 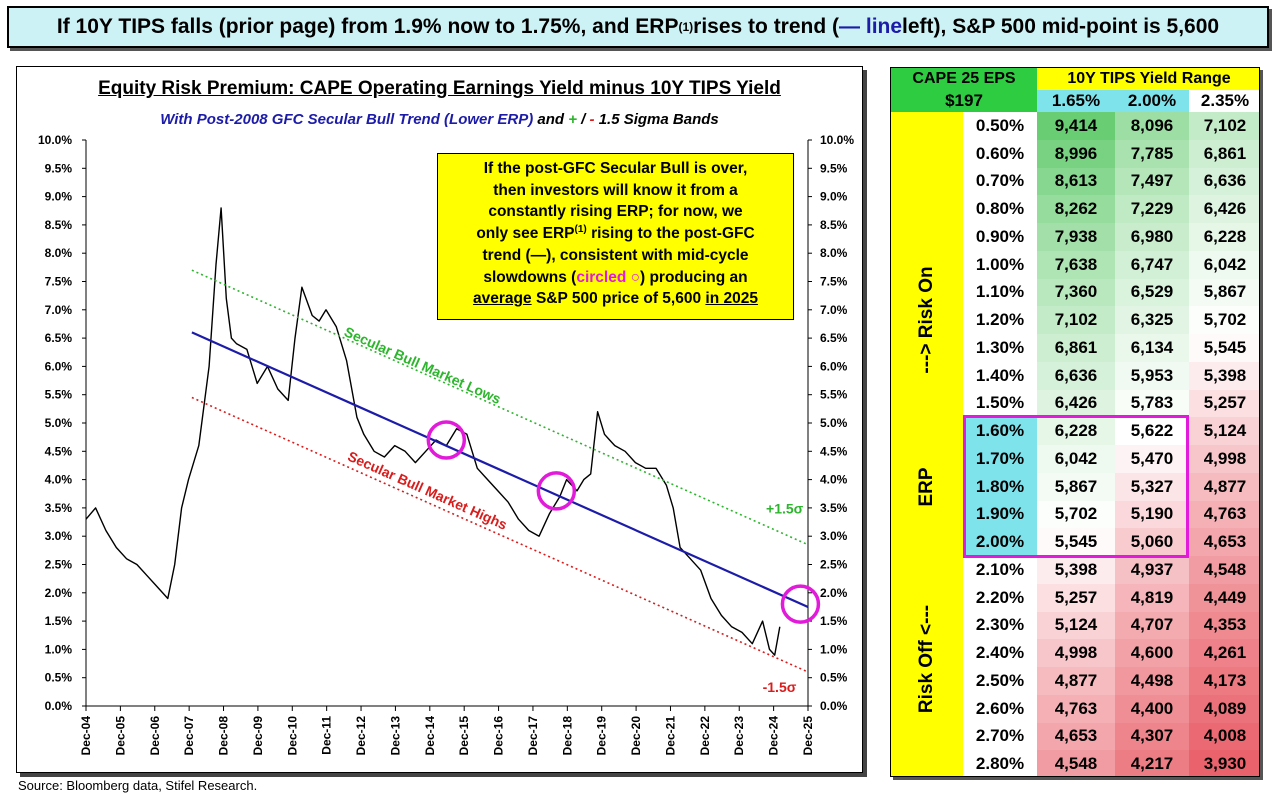 I want to click on price-cell: 6,042, so click(x=1076, y=459).